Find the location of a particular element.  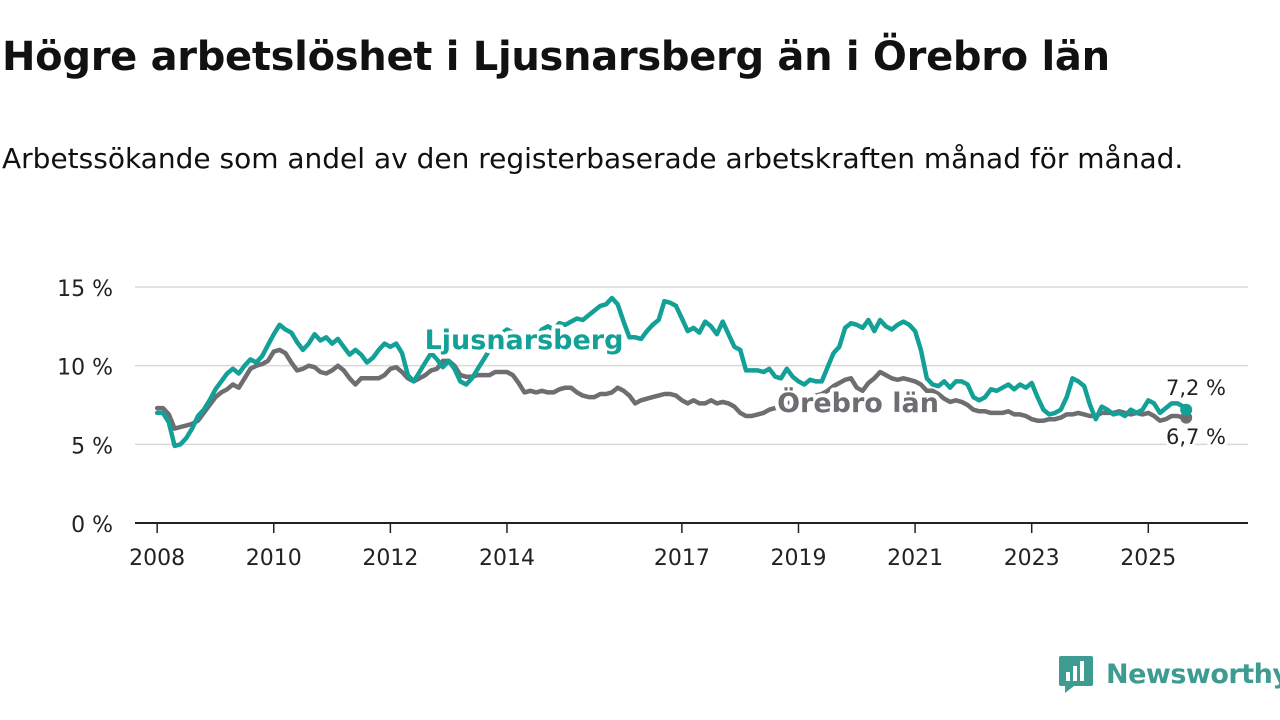

series-label-ljusnarsberg-halo: Ljusnarsberg is located at coordinates (524, 340).